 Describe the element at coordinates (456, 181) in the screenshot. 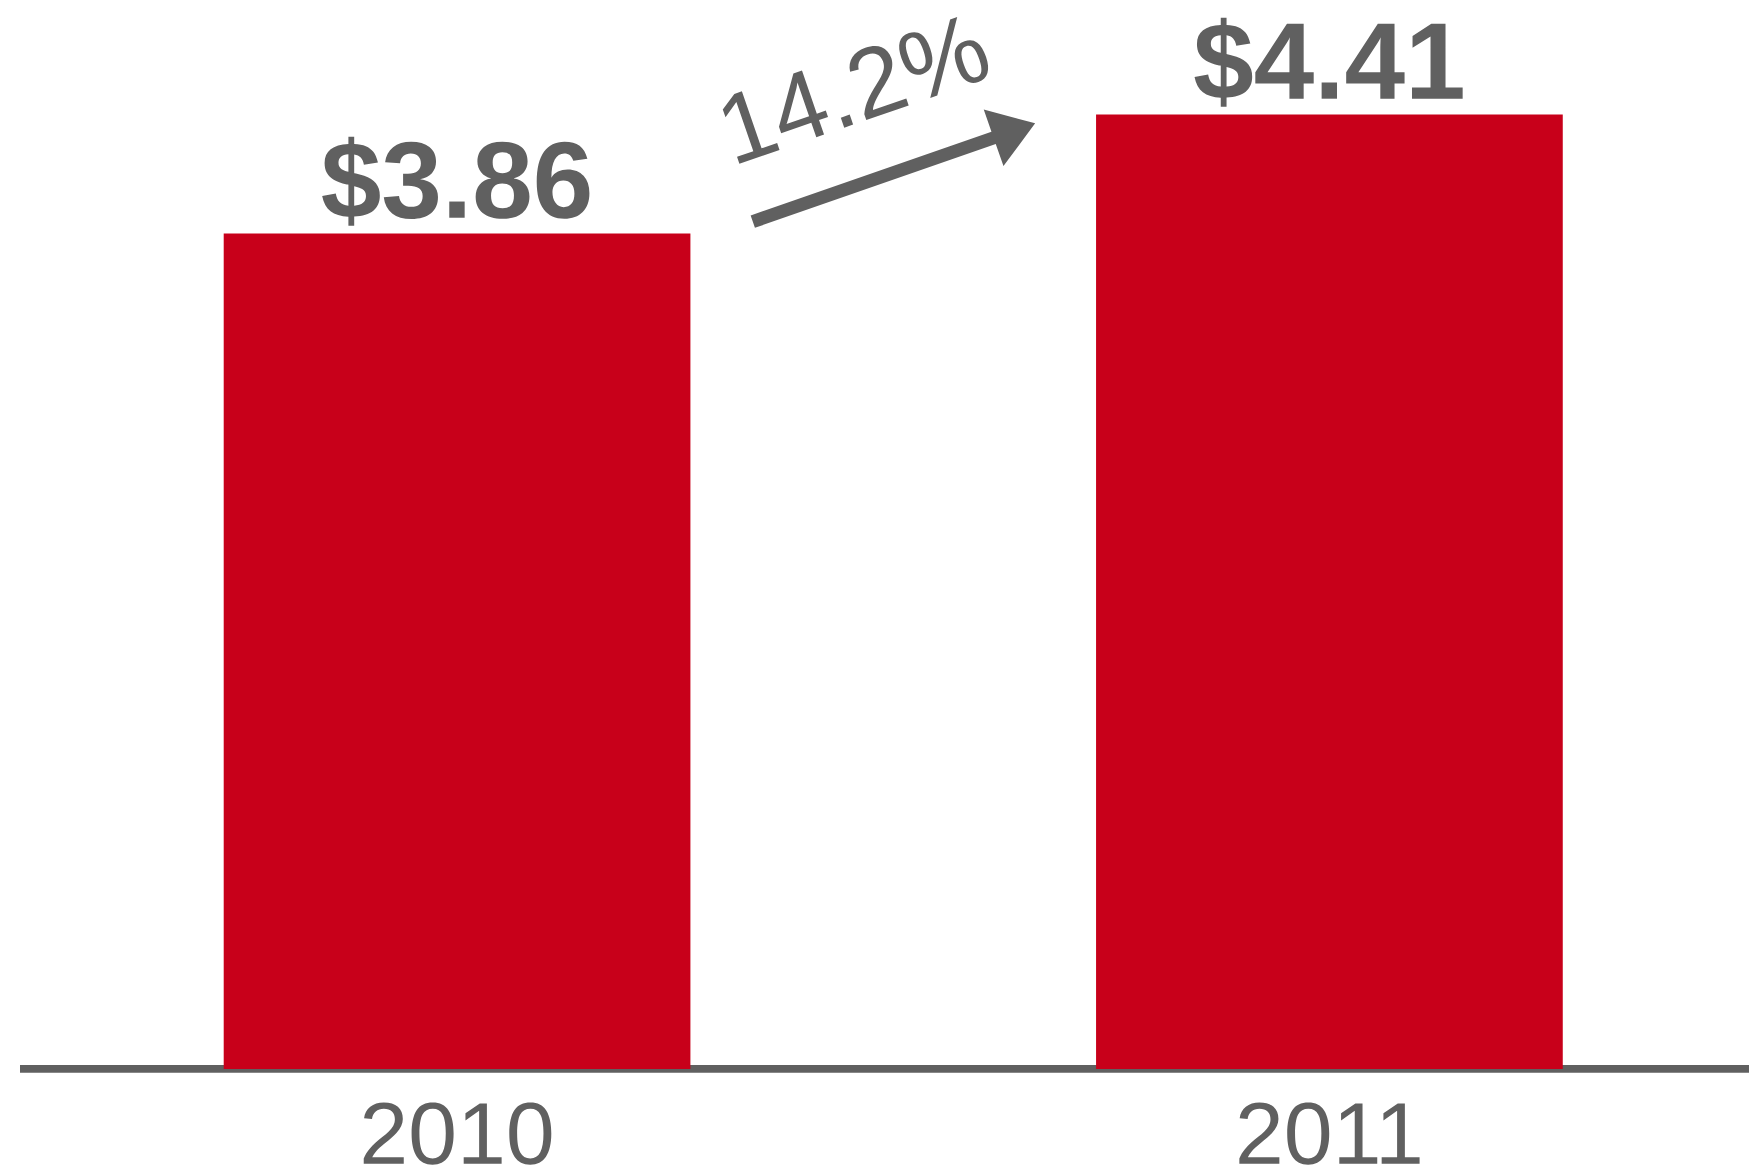

I see `data-label: $3.86` at that location.